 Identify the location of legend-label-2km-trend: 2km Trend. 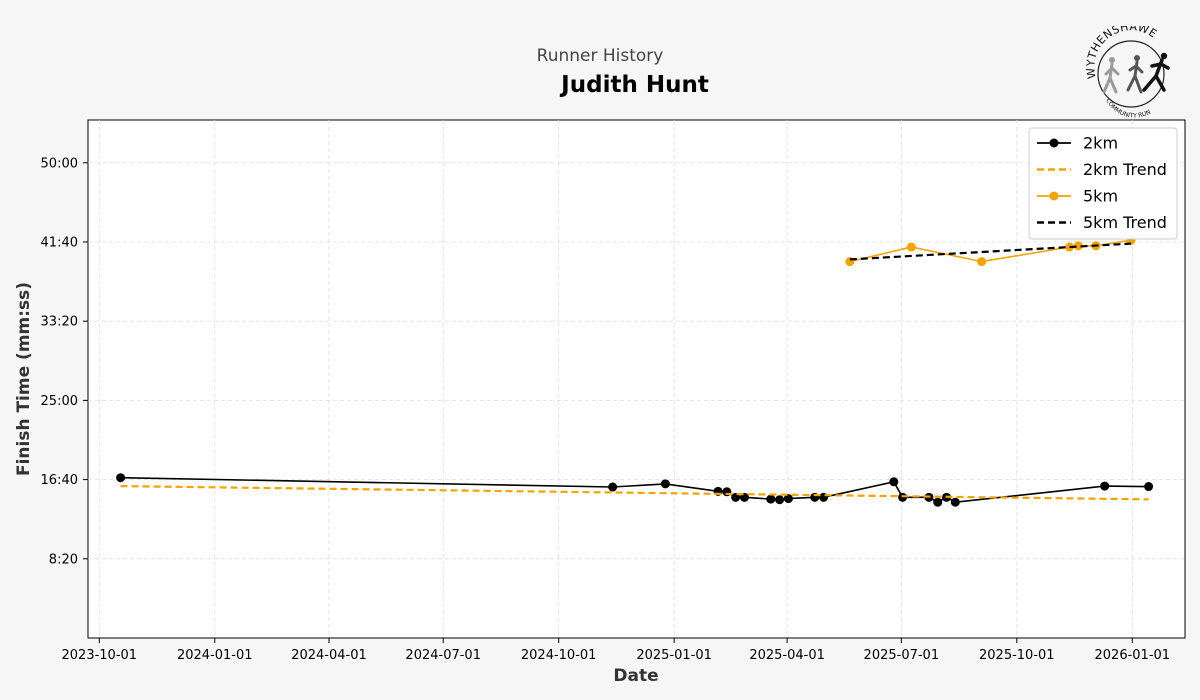
(1125, 169).